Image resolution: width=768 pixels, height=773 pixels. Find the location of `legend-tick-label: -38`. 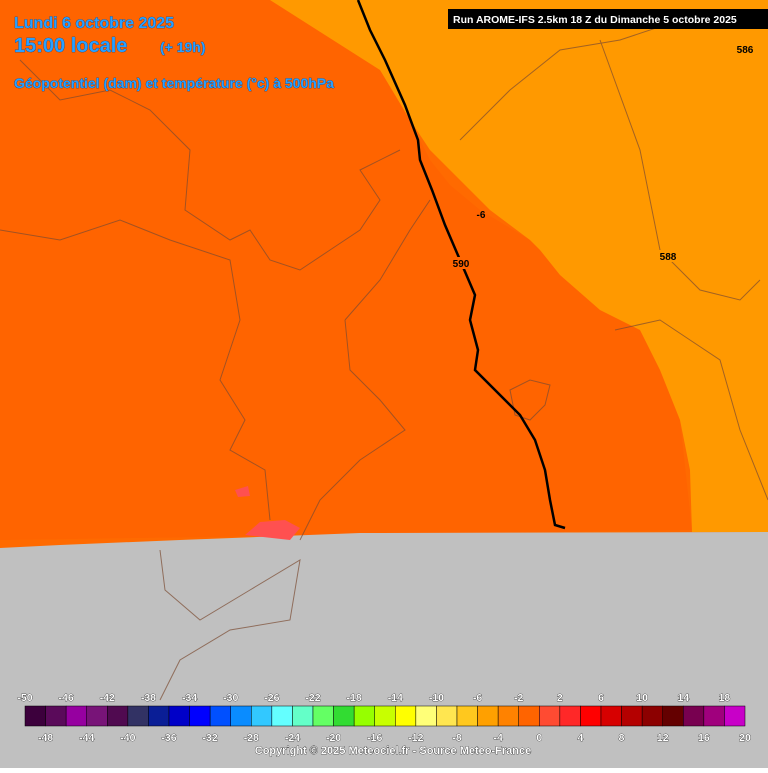

legend-tick-label: -38 is located at coordinates (148, 698).